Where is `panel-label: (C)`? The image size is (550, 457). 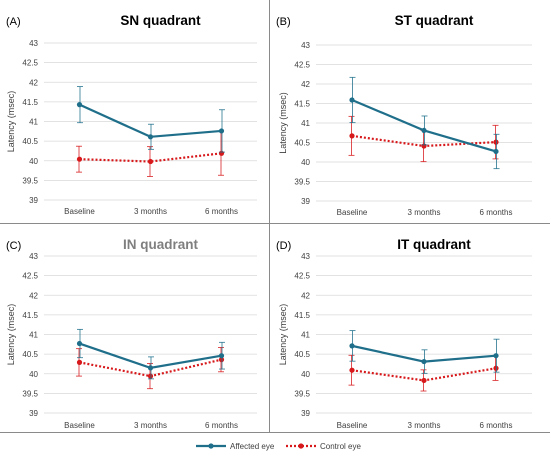
panel-label: (C) is located at coordinates (13, 246).